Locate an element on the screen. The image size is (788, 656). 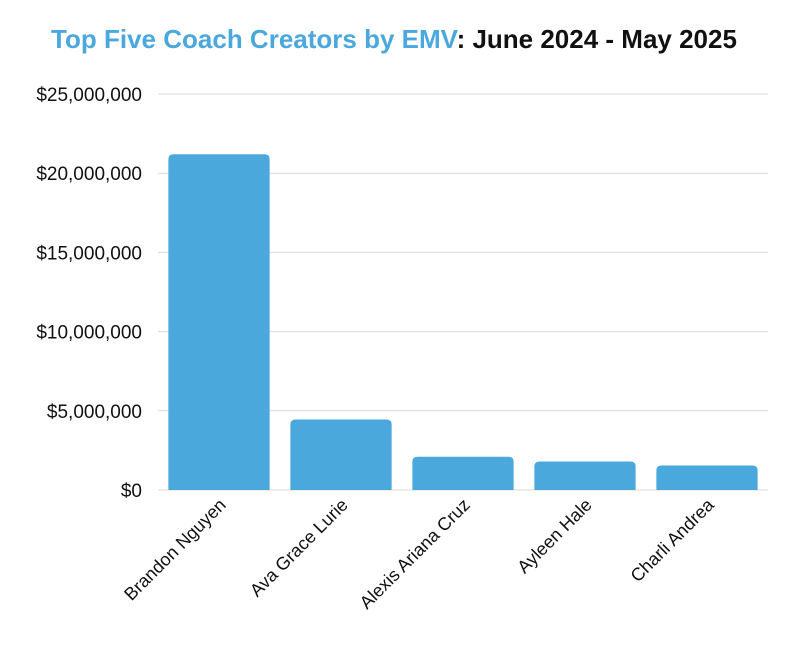
x-tick-label: Alexis Ariana Cruz is located at coordinates (415, 554).